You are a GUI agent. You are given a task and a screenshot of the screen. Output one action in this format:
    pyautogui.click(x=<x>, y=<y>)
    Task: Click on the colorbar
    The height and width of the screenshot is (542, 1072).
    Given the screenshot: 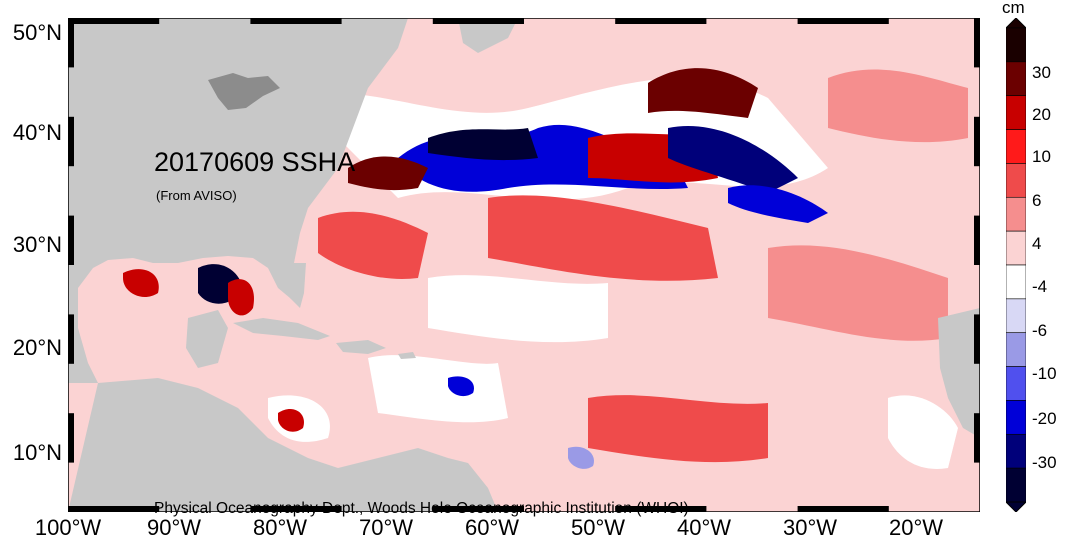 What is the action you would take?
    pyautogui.click(x=1016, y=265)
    